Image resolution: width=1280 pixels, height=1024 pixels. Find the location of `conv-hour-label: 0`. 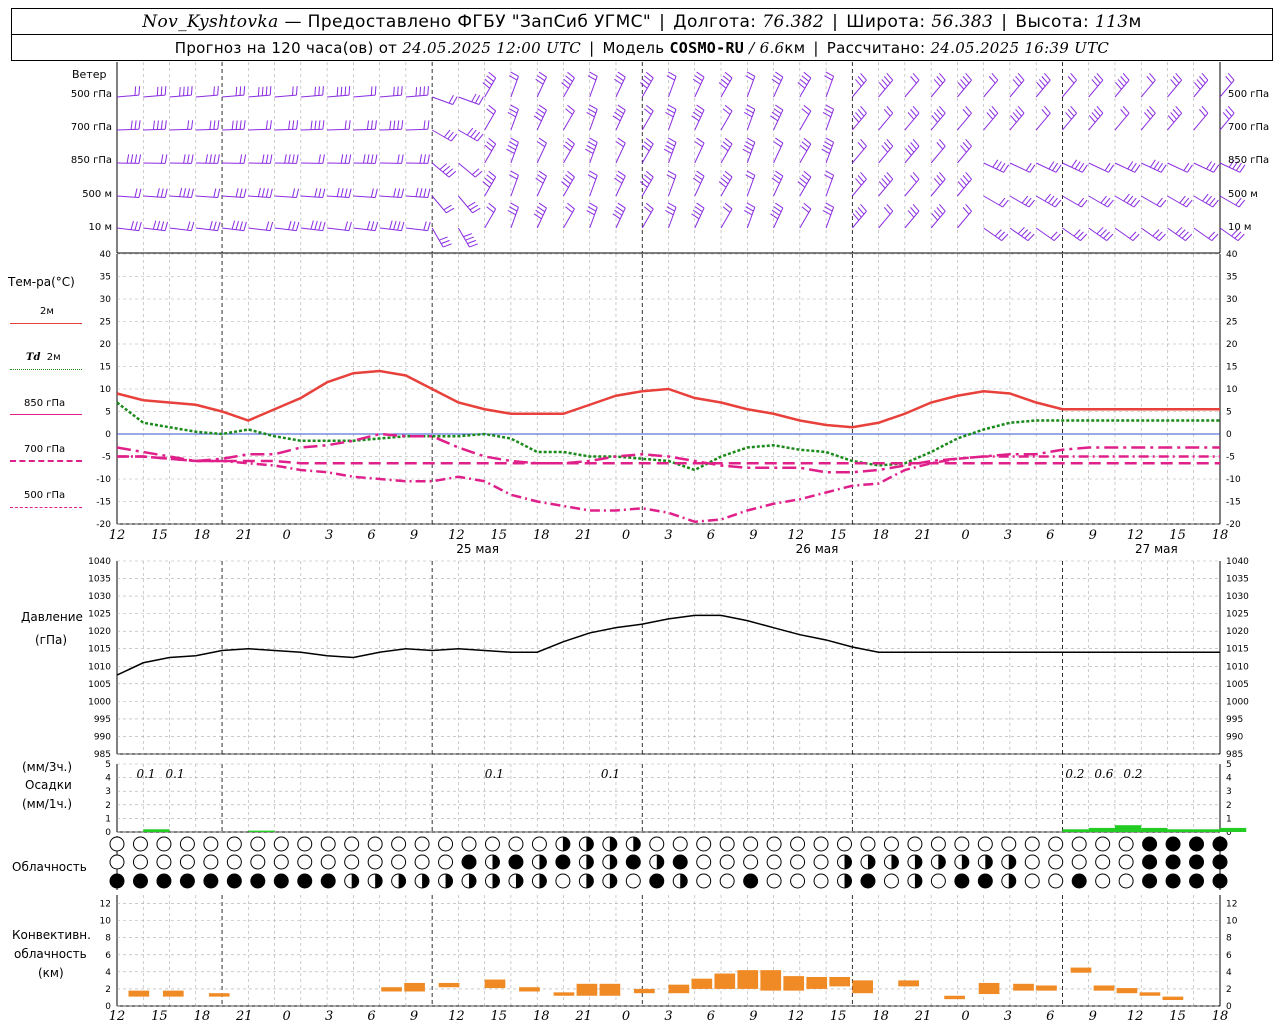

conv-hour-label: 0 is located at coordinates (287, 1016).